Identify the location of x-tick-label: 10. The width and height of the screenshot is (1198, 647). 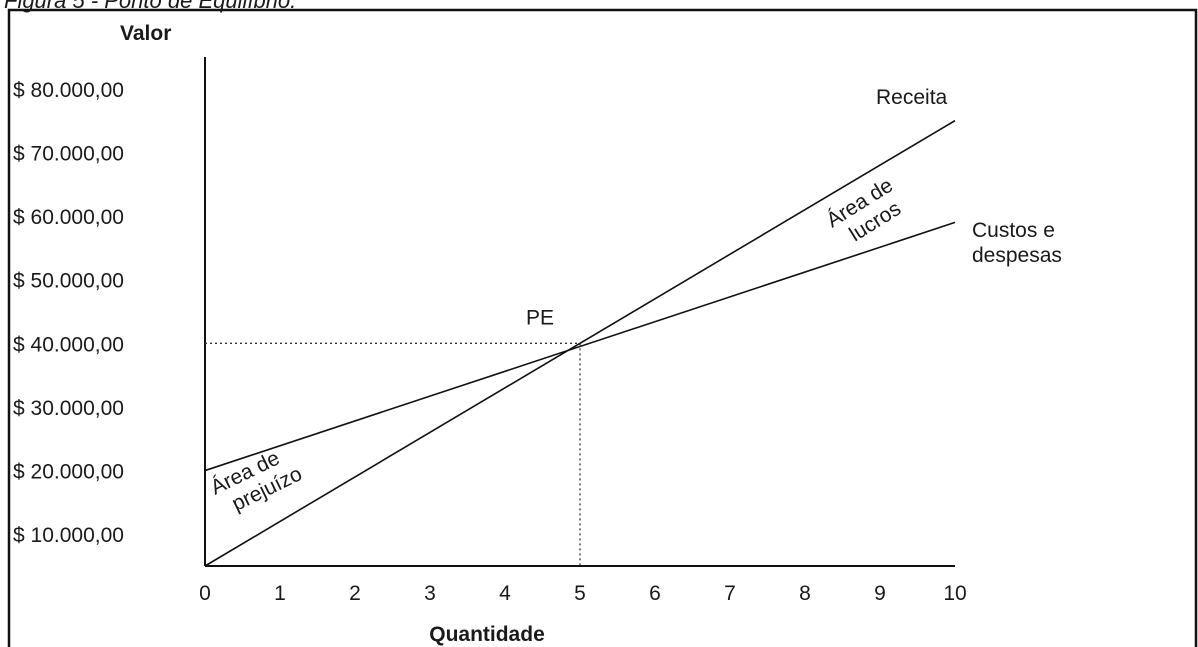
(954, 593).